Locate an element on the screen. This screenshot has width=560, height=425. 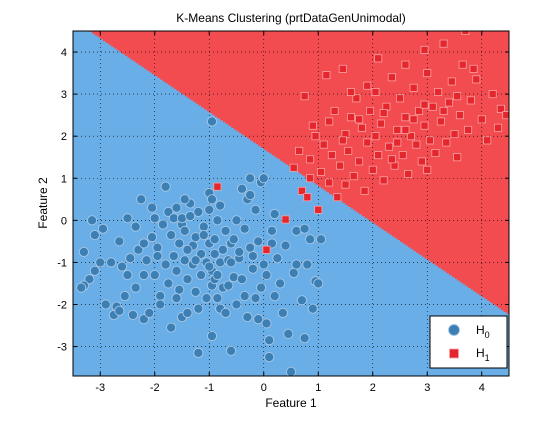
x-tick-label: -3 is located at coordinates (100, 388).